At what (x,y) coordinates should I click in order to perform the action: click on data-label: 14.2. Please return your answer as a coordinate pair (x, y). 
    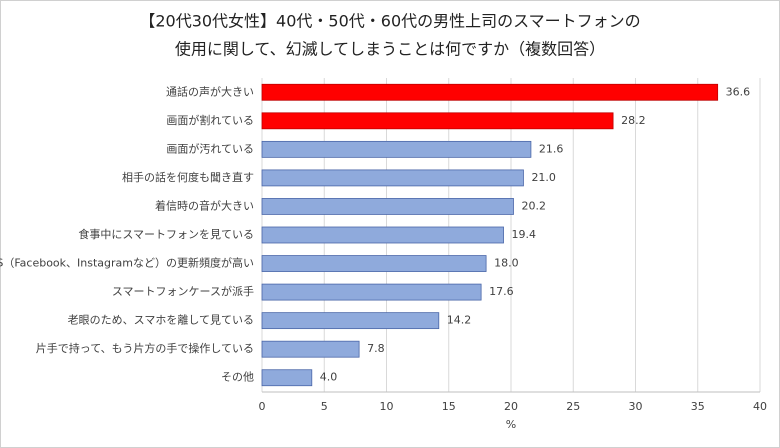
    Looking at the image, I should click on (459, 320).